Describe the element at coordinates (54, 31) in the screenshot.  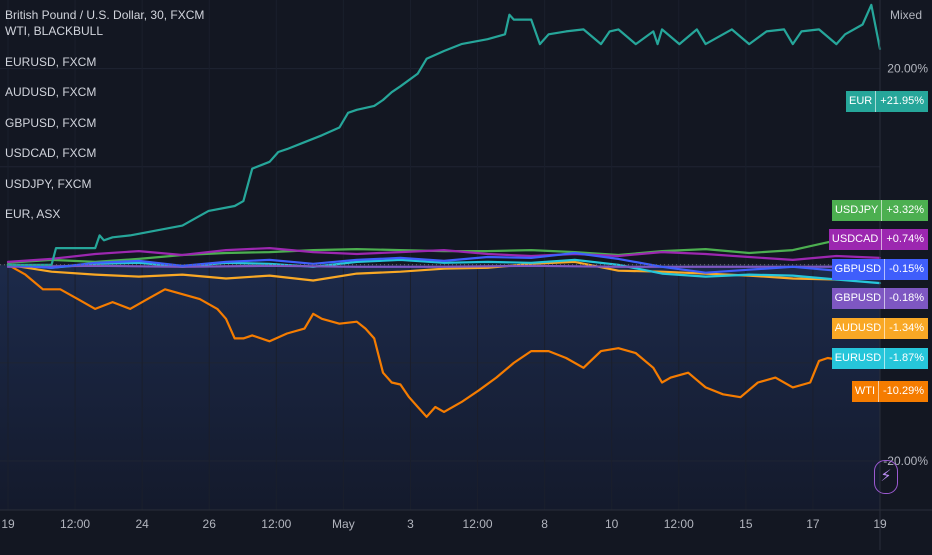
I see `legend-item: WTI, BLACKBULL` at that location.